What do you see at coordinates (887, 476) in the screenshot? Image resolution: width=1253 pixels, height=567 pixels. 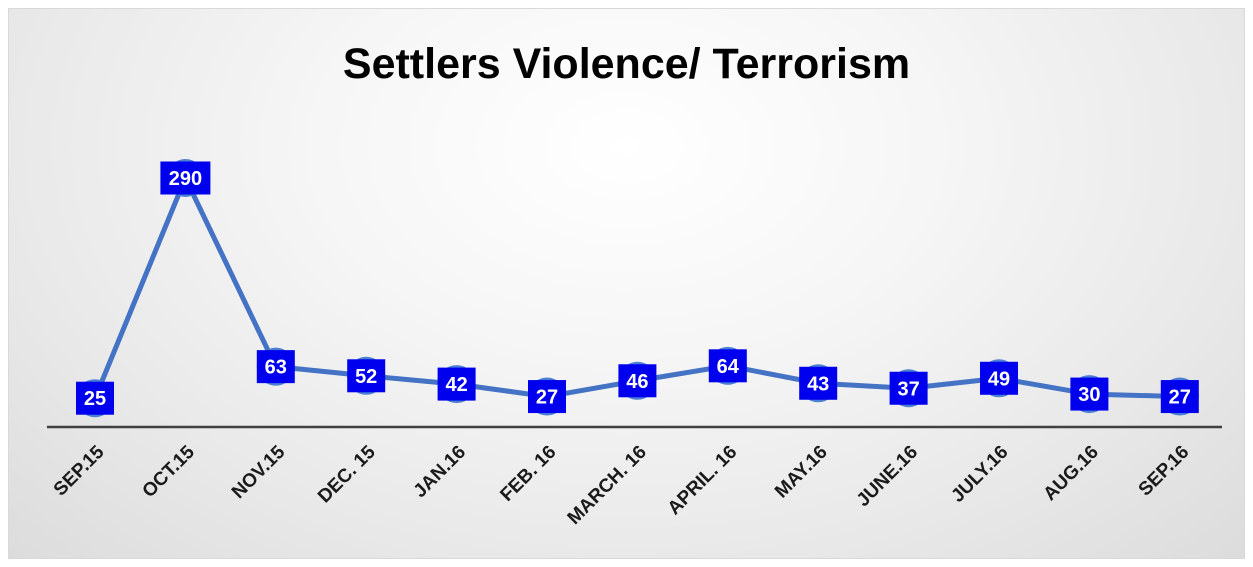 I see `x-tick-label: JUNE.16` at bounding box center [887, 476].